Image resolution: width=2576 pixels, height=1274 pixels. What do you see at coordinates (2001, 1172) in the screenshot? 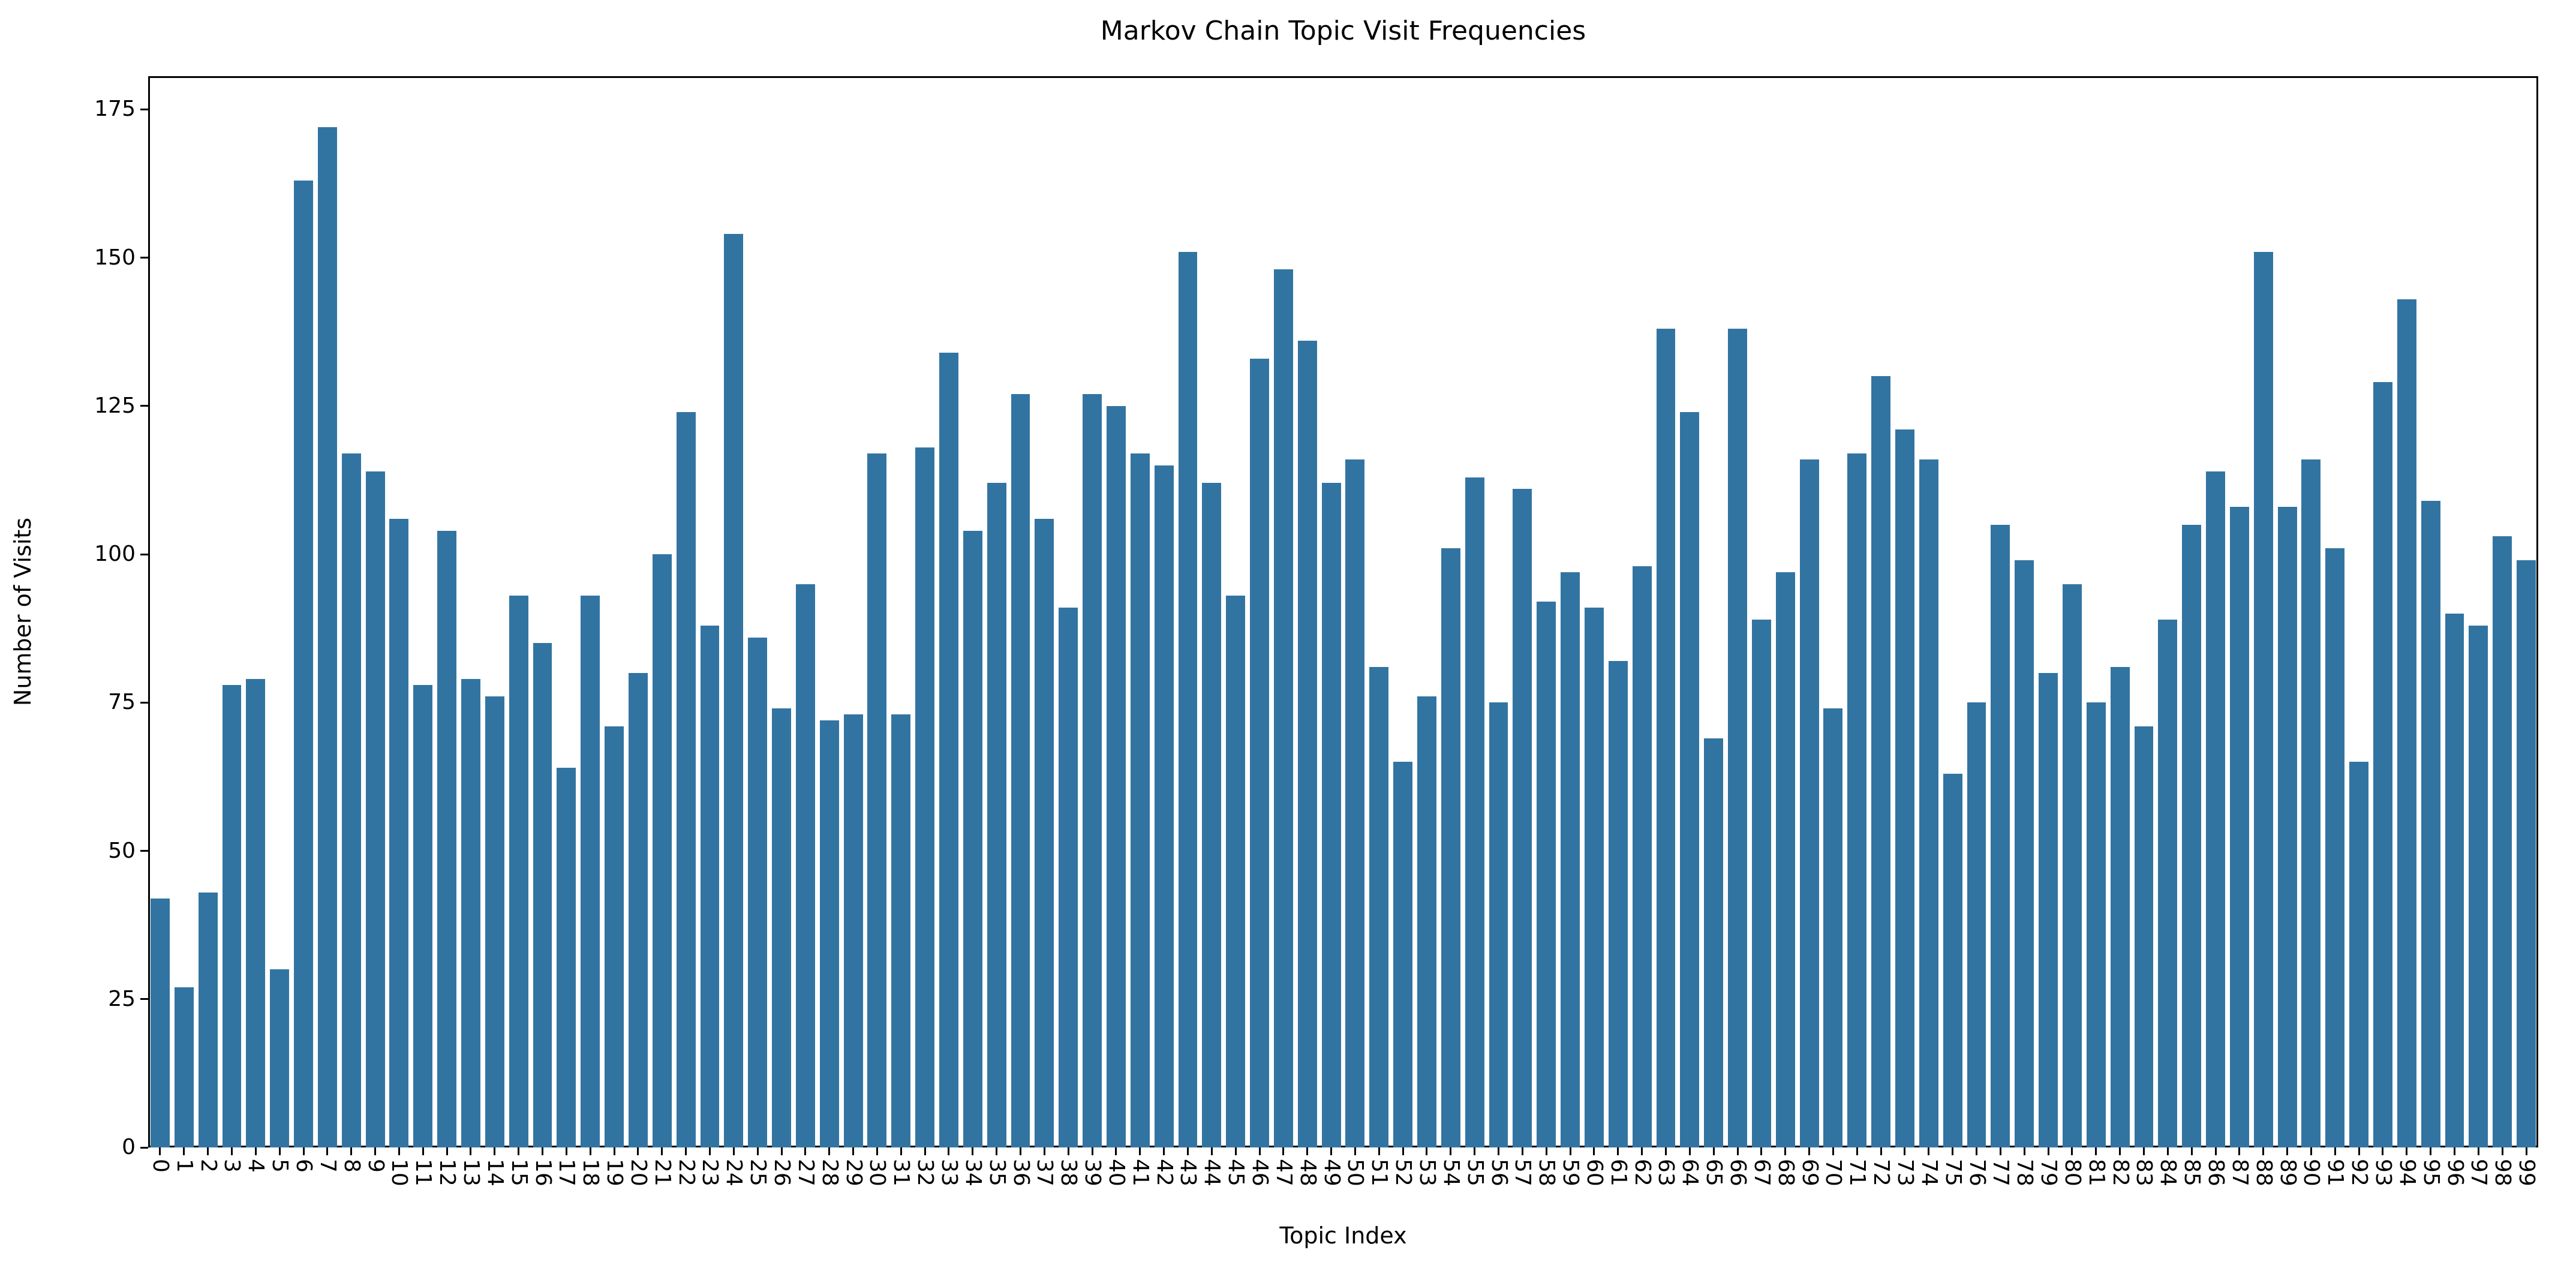
I see `x-tick-label-77: 77` at bounding box center [2001, 1172].